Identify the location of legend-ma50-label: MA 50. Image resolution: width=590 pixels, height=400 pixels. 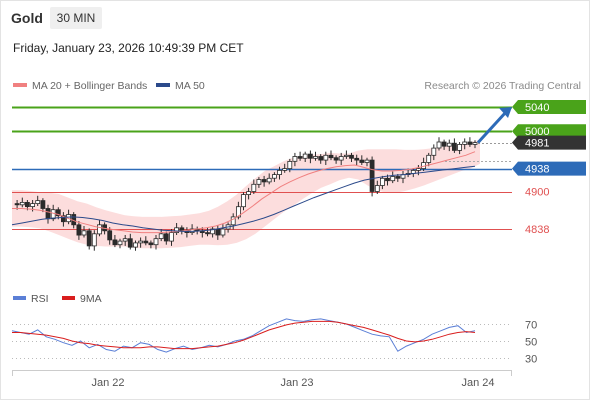
(190, 86).